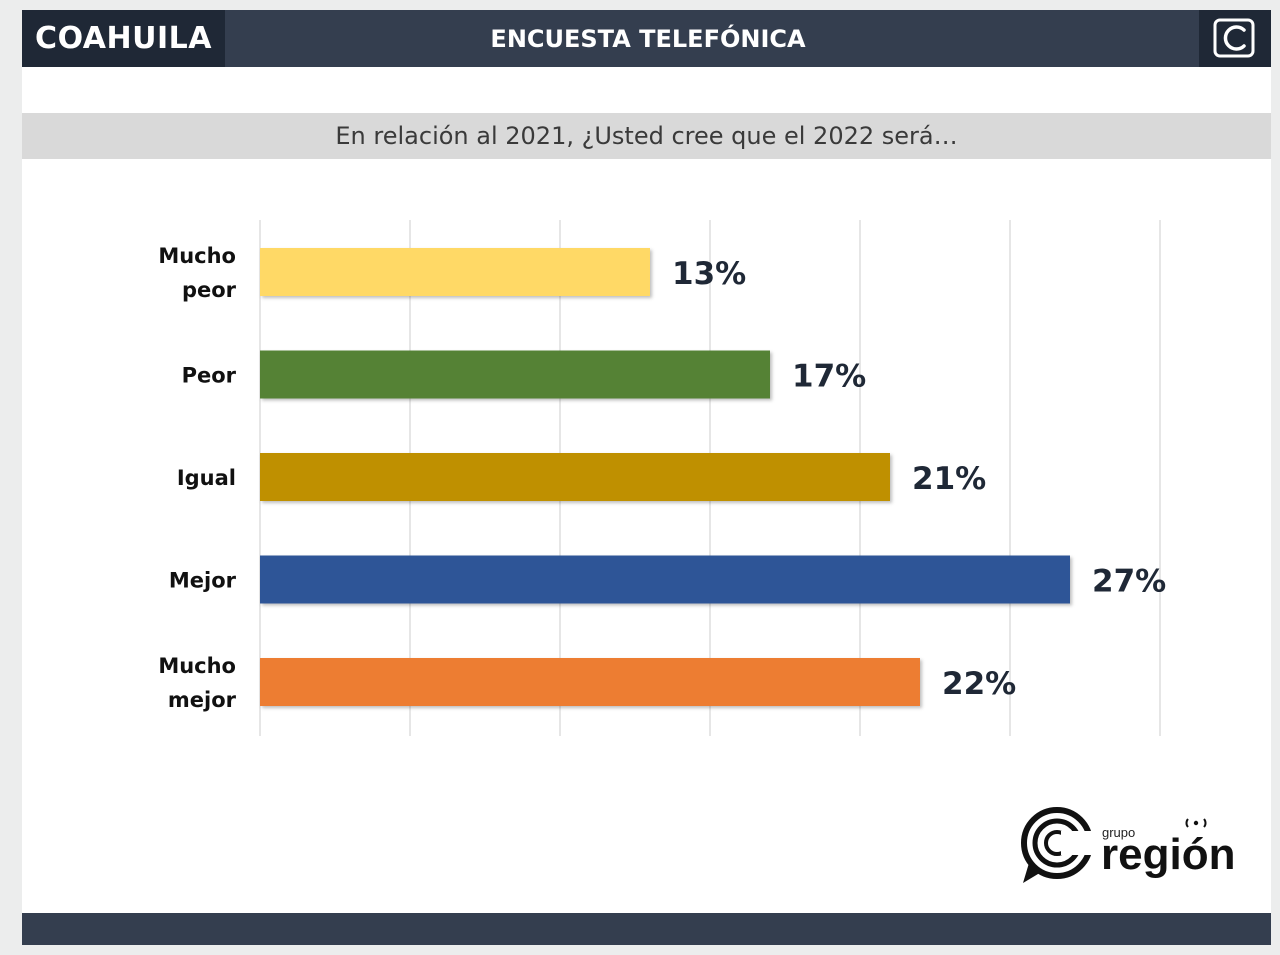 The image size is (1280, 955). Describe the element at coordinates (203, 581) in the screenshot. I see `category-label: Mejor` at that location.